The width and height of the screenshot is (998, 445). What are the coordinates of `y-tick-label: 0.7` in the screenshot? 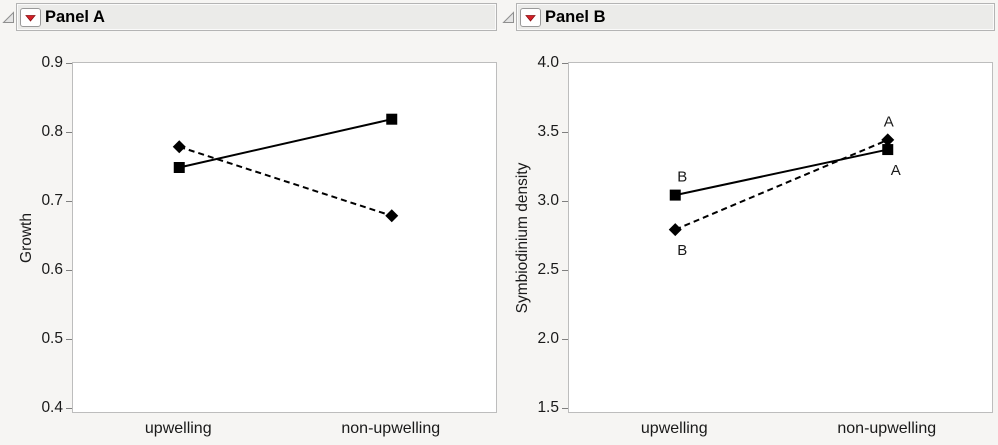 It's located at (52, 200).